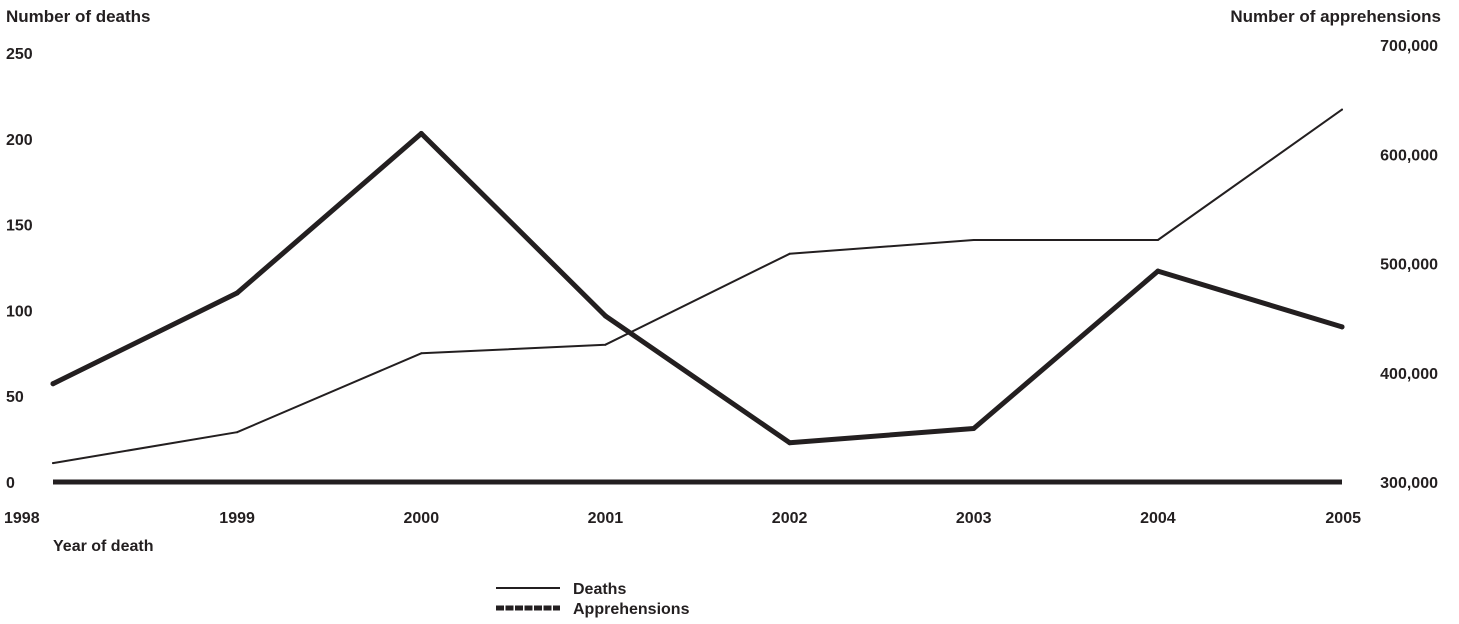  I want to click on x-tick-label: 2003, so click(974, 518).